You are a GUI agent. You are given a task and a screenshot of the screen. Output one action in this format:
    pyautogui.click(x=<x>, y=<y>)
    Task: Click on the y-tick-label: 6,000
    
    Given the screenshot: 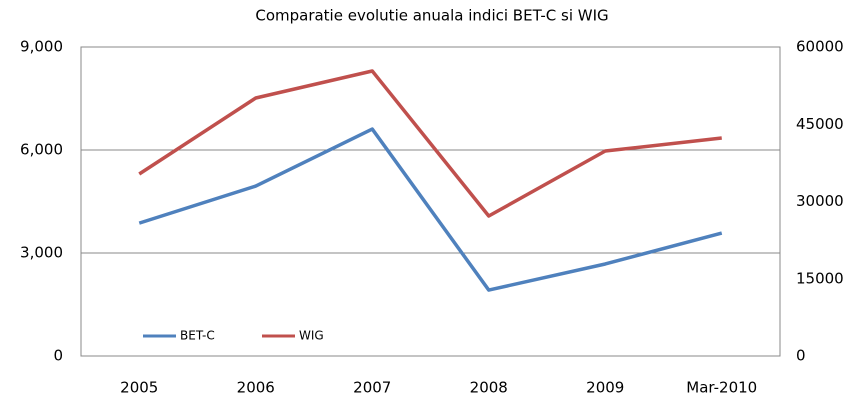 What is the action you would take?
    pyautogui.click(x=41, y=150)
    